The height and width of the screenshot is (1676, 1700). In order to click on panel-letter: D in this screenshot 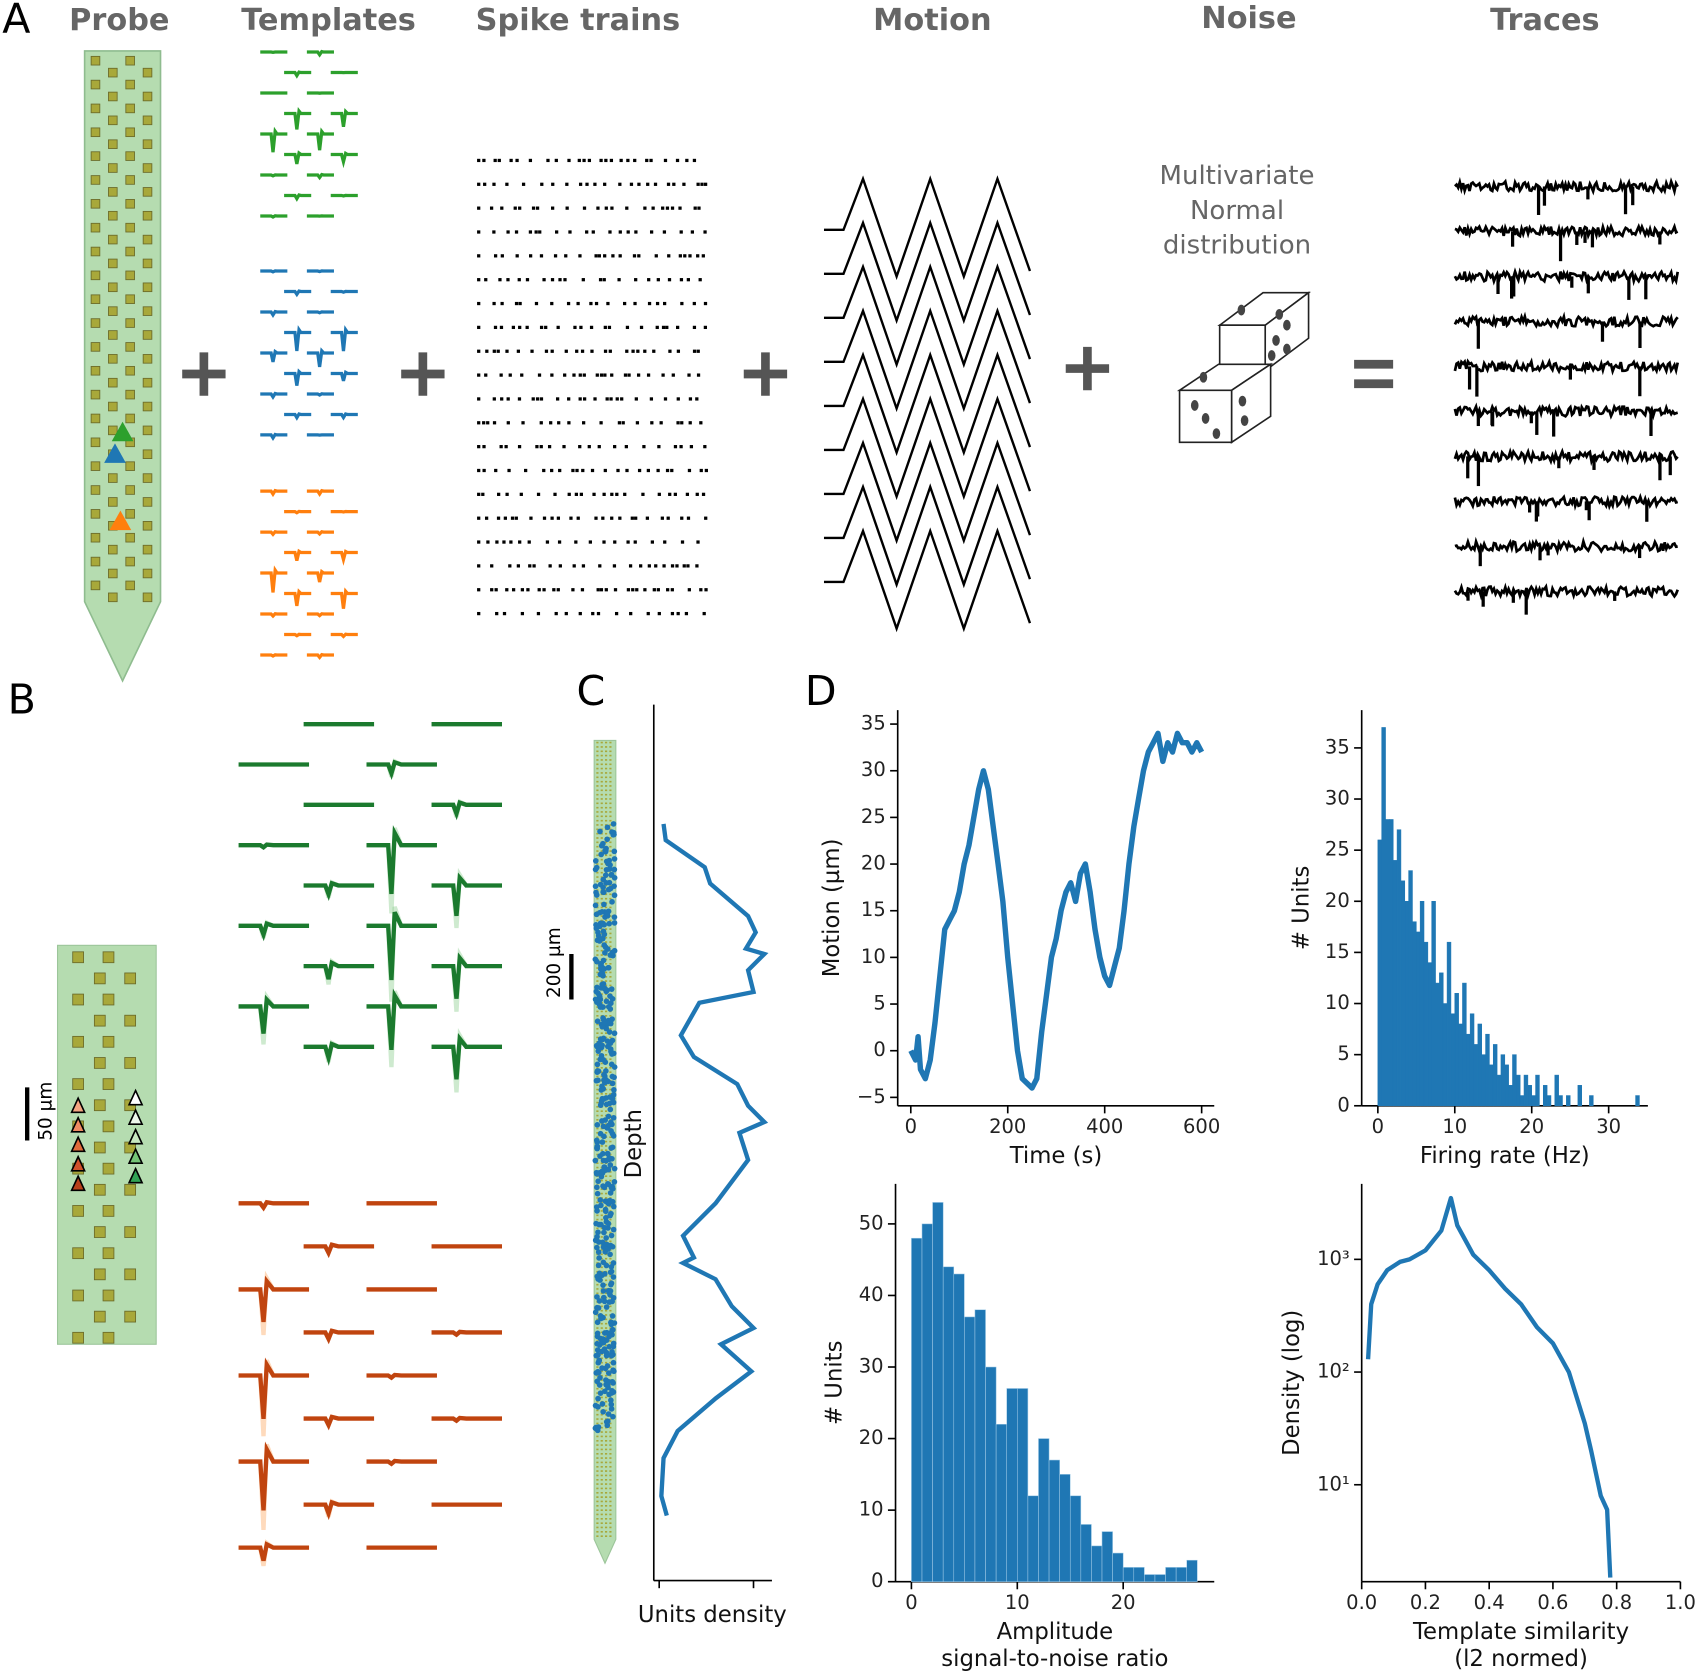, I will do `click(821, 691)`.